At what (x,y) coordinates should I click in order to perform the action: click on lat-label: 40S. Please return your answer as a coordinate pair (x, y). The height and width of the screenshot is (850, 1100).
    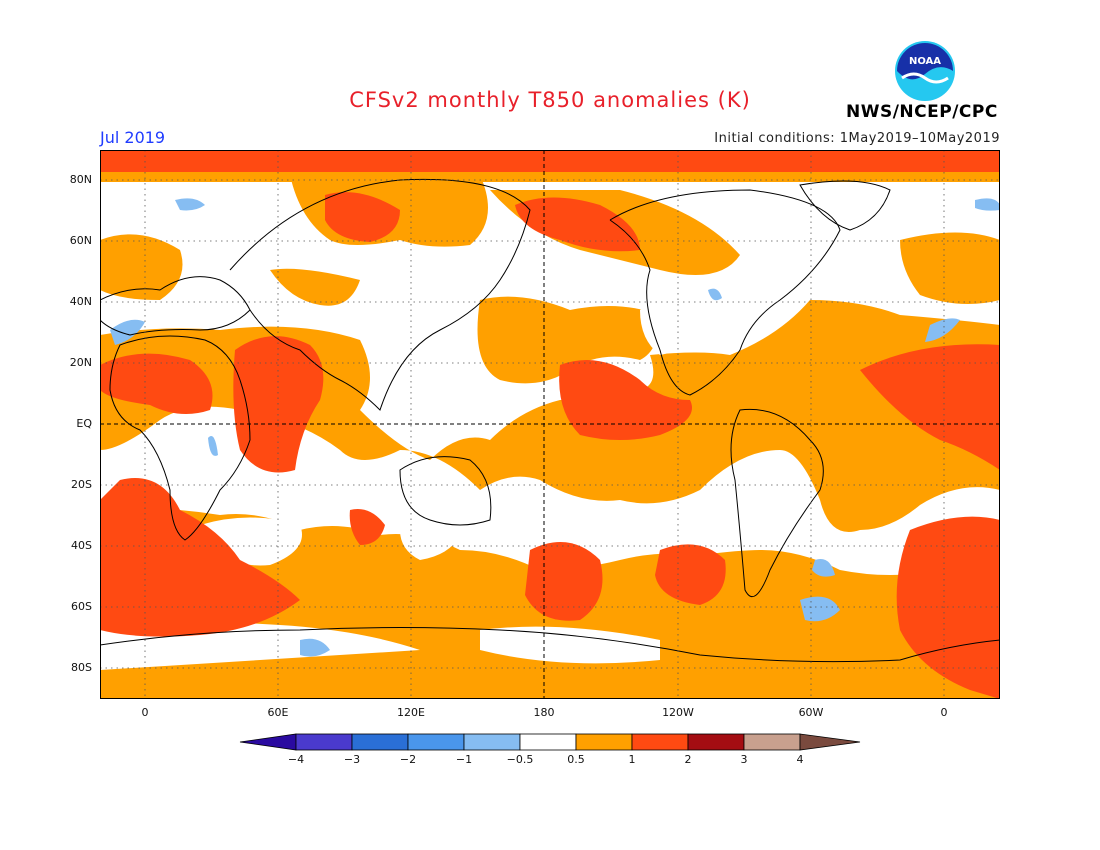
    Looking at the image, I should click on (81, 545).